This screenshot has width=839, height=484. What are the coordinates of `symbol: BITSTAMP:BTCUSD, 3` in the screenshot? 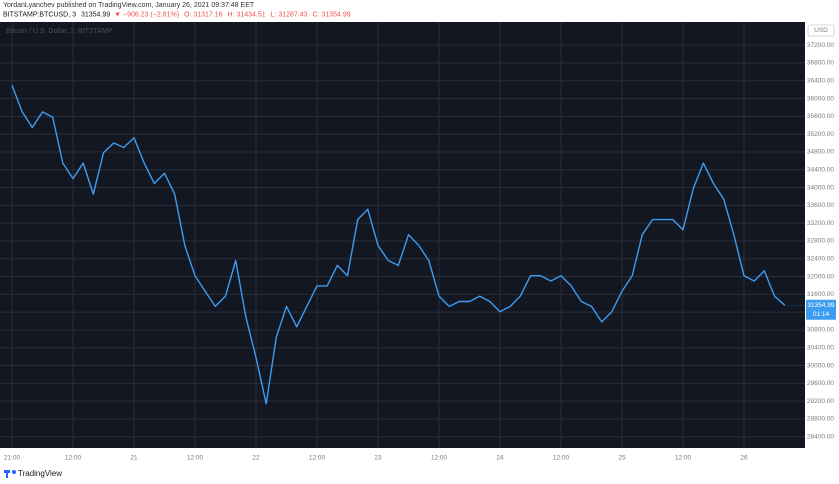 It's located at (39, 14).